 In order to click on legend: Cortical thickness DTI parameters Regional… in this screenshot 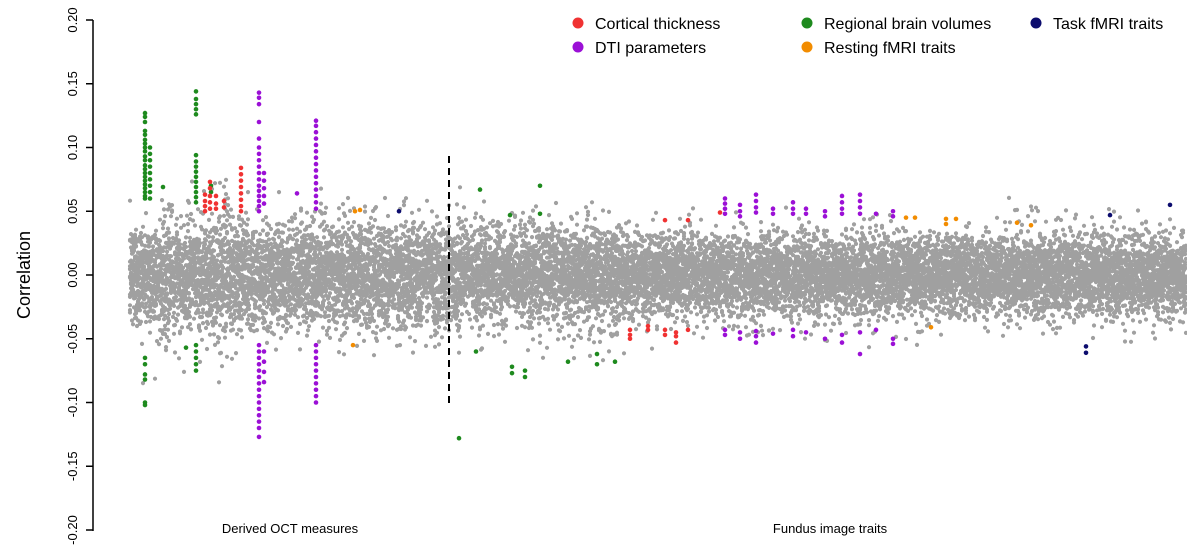, I will do `click(867, 36)`.